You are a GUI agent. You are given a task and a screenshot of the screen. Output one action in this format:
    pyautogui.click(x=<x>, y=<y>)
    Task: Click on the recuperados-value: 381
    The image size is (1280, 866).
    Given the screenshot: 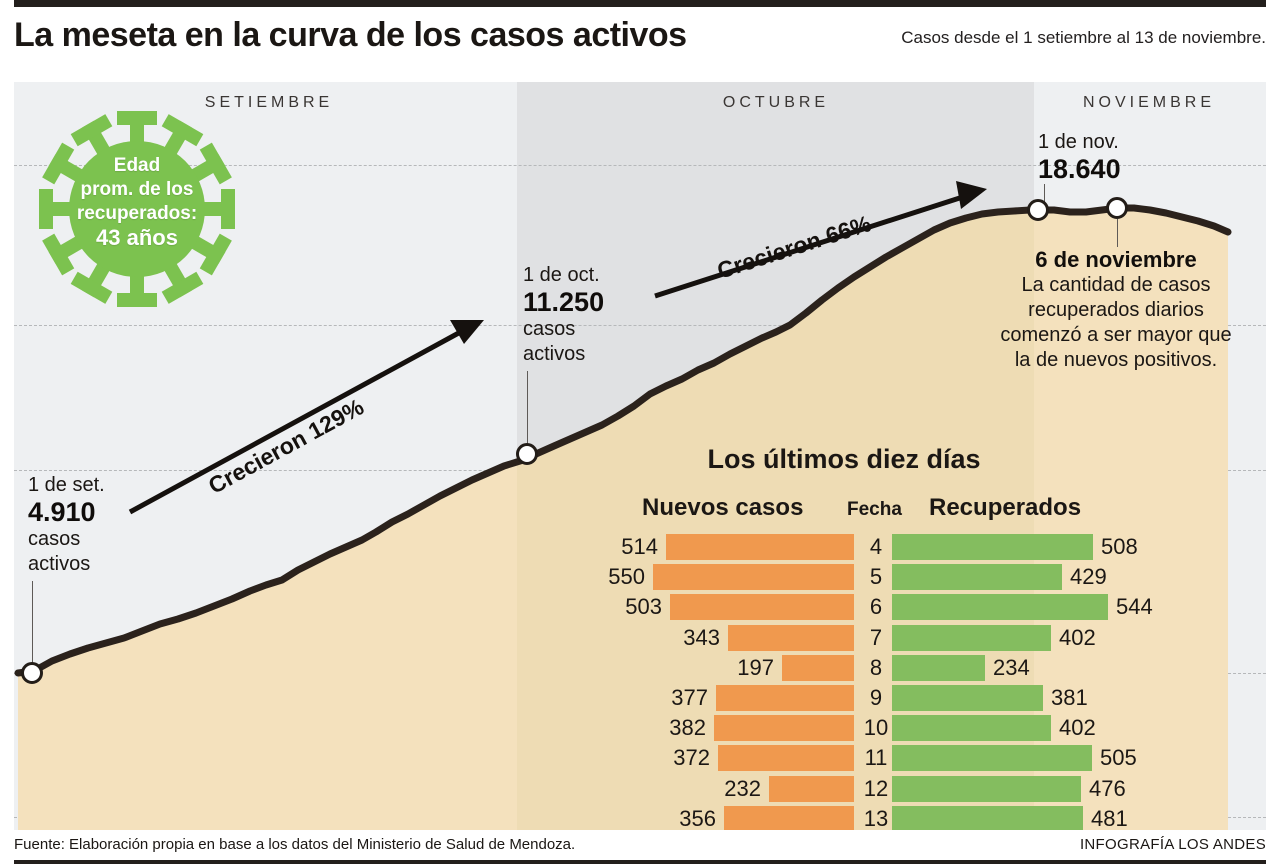 What is the action you would take?
    pyautogui.click(x=1069, y=697)
    